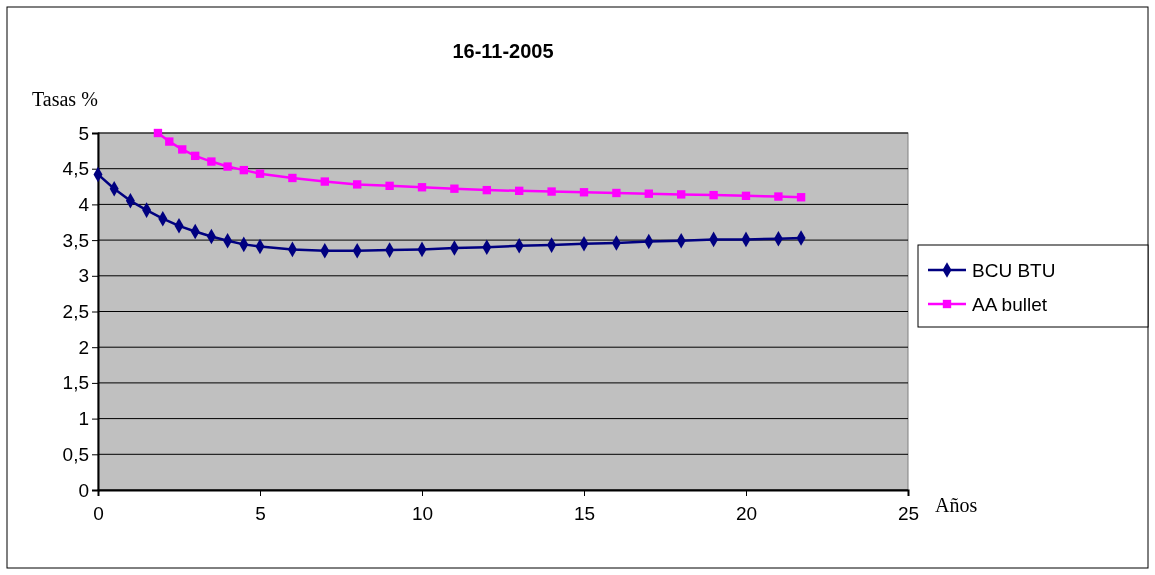  What do you see at coordinates (75, 312) in the screenshot?
I see `y-tick-label: 2,5` at bounding box center [75, 312].